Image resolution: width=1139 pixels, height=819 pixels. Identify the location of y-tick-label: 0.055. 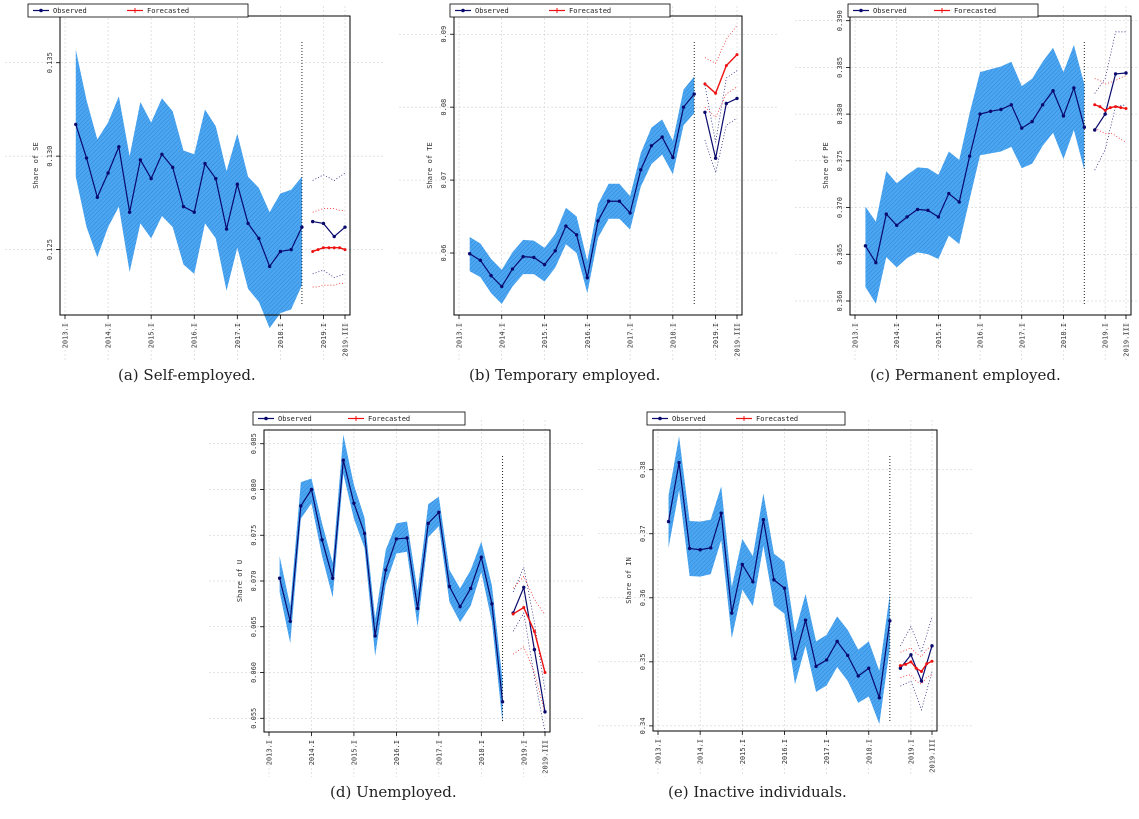
(254, 718).